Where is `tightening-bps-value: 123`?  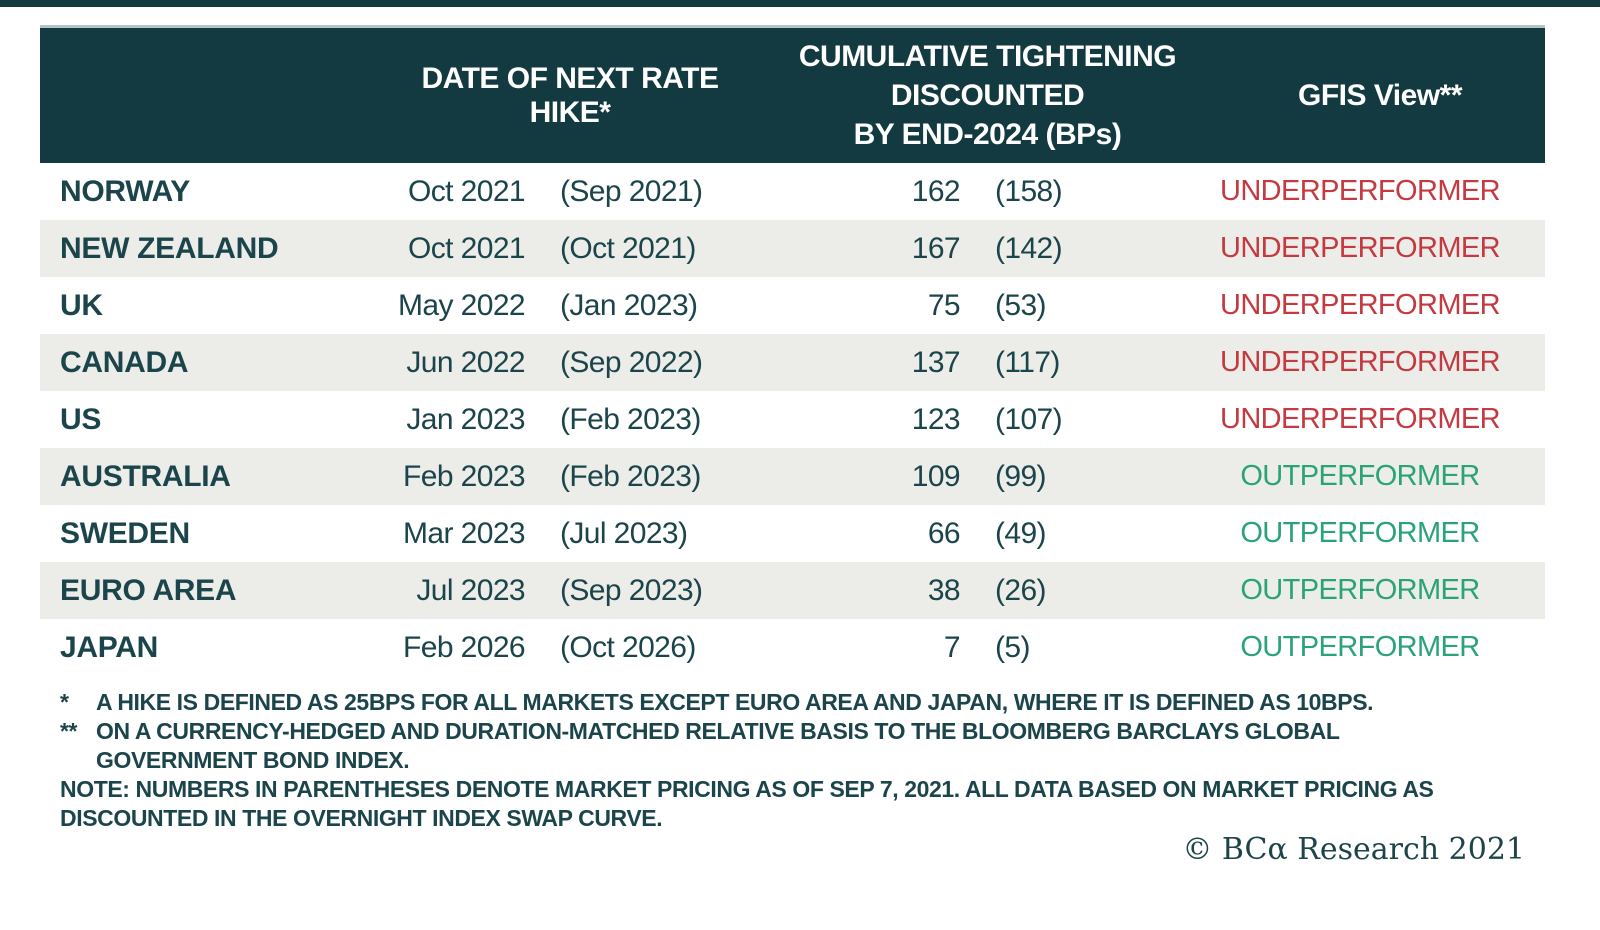 tightening-bps-value: 123 is located at coordinates (936, 419).